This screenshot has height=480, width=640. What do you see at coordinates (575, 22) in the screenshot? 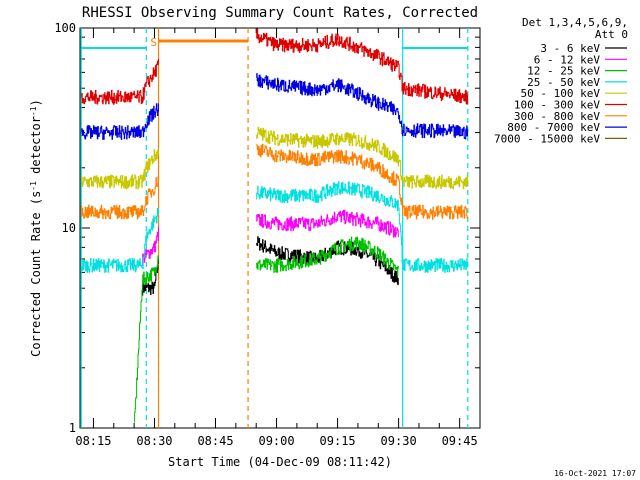
I see `legend-header: Det 1,3,4,5,6,9,` at bounding box center [575, 22].